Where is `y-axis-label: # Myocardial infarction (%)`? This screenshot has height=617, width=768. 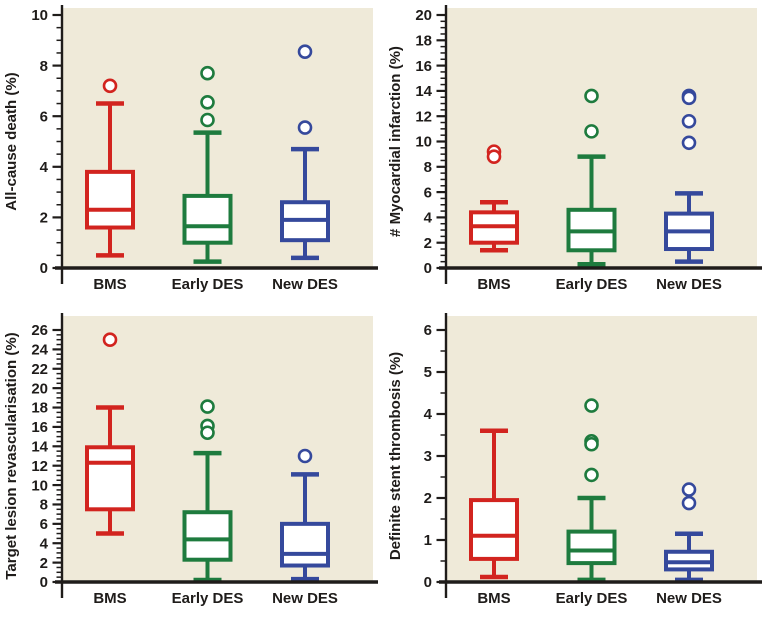 y-axis-label: # Myocardial infarction (%) is located at coordinates (395, 141).